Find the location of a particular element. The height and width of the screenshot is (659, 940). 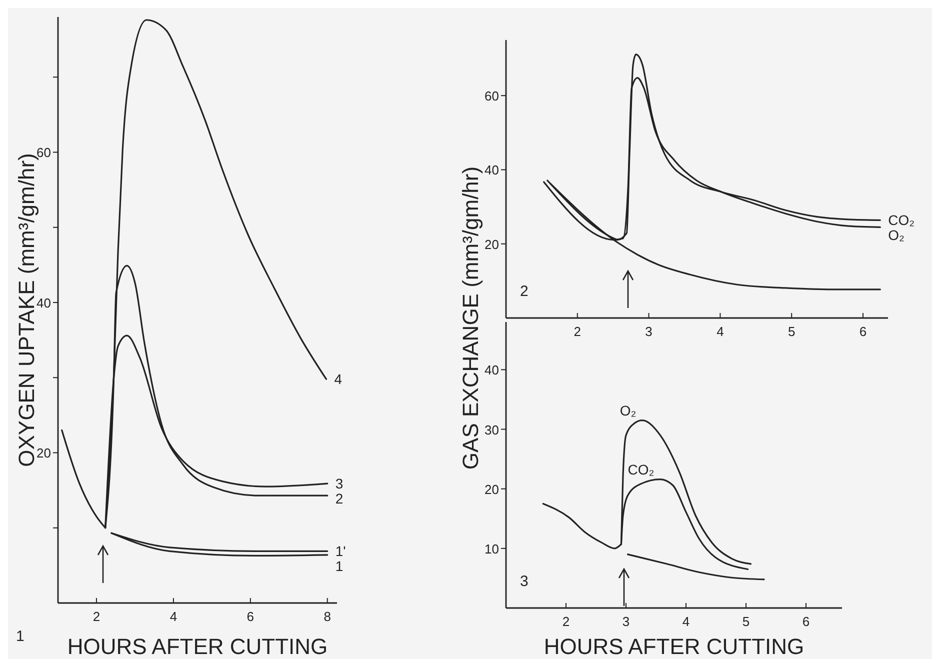

y-tick-label: 30 is located at coordinates (491, 430).